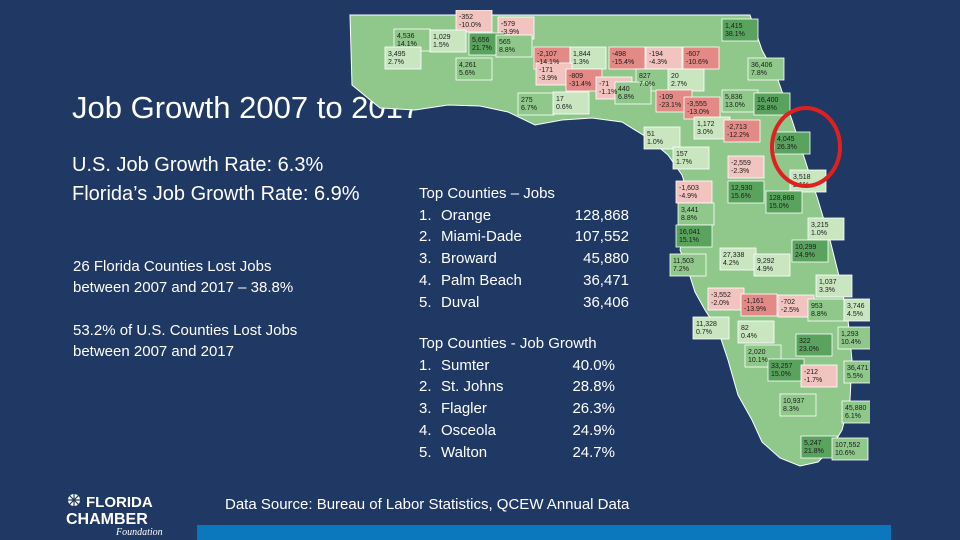  Describe the element at coordinates (524, 303) in the screenshot. I see `list-item: 5. Duval 36,406` at that location.